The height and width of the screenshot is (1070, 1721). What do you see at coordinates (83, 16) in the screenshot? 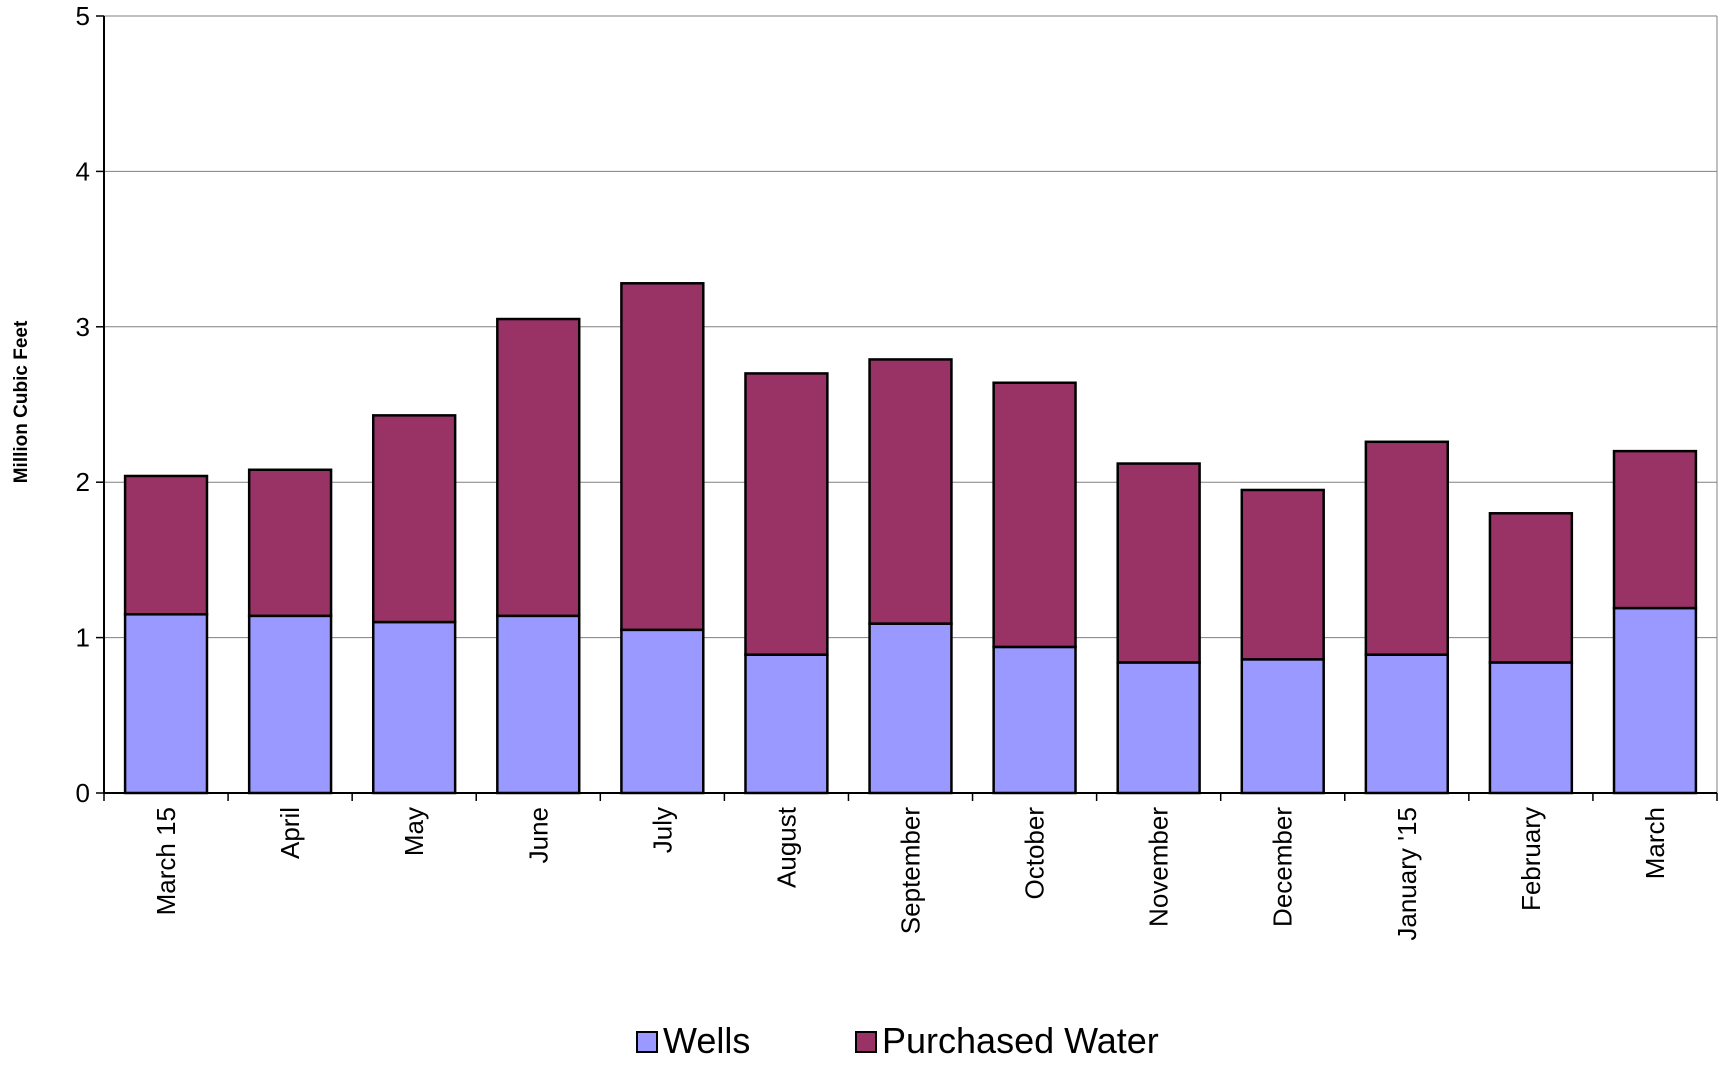
I see `y-tick-label: 5` at bounding box center [83, 16].